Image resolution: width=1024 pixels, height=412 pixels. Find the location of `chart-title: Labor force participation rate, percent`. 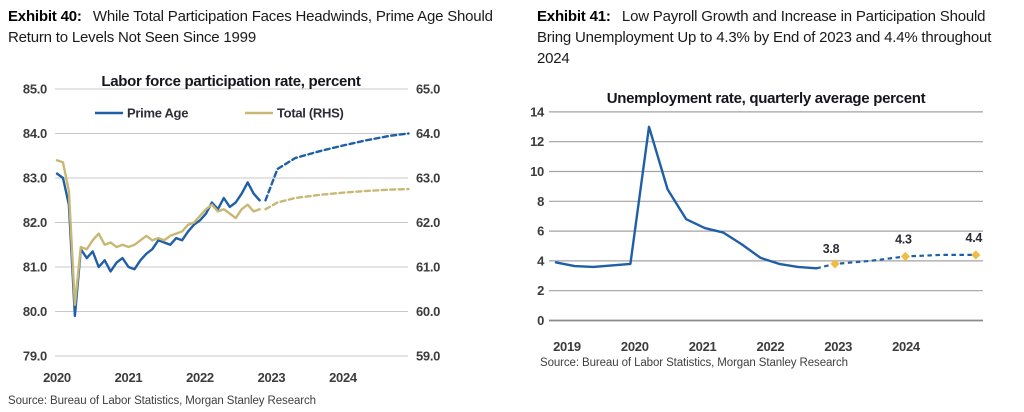

chart-title: Labor force participation rate, percent is located at coordinates (230, 81).